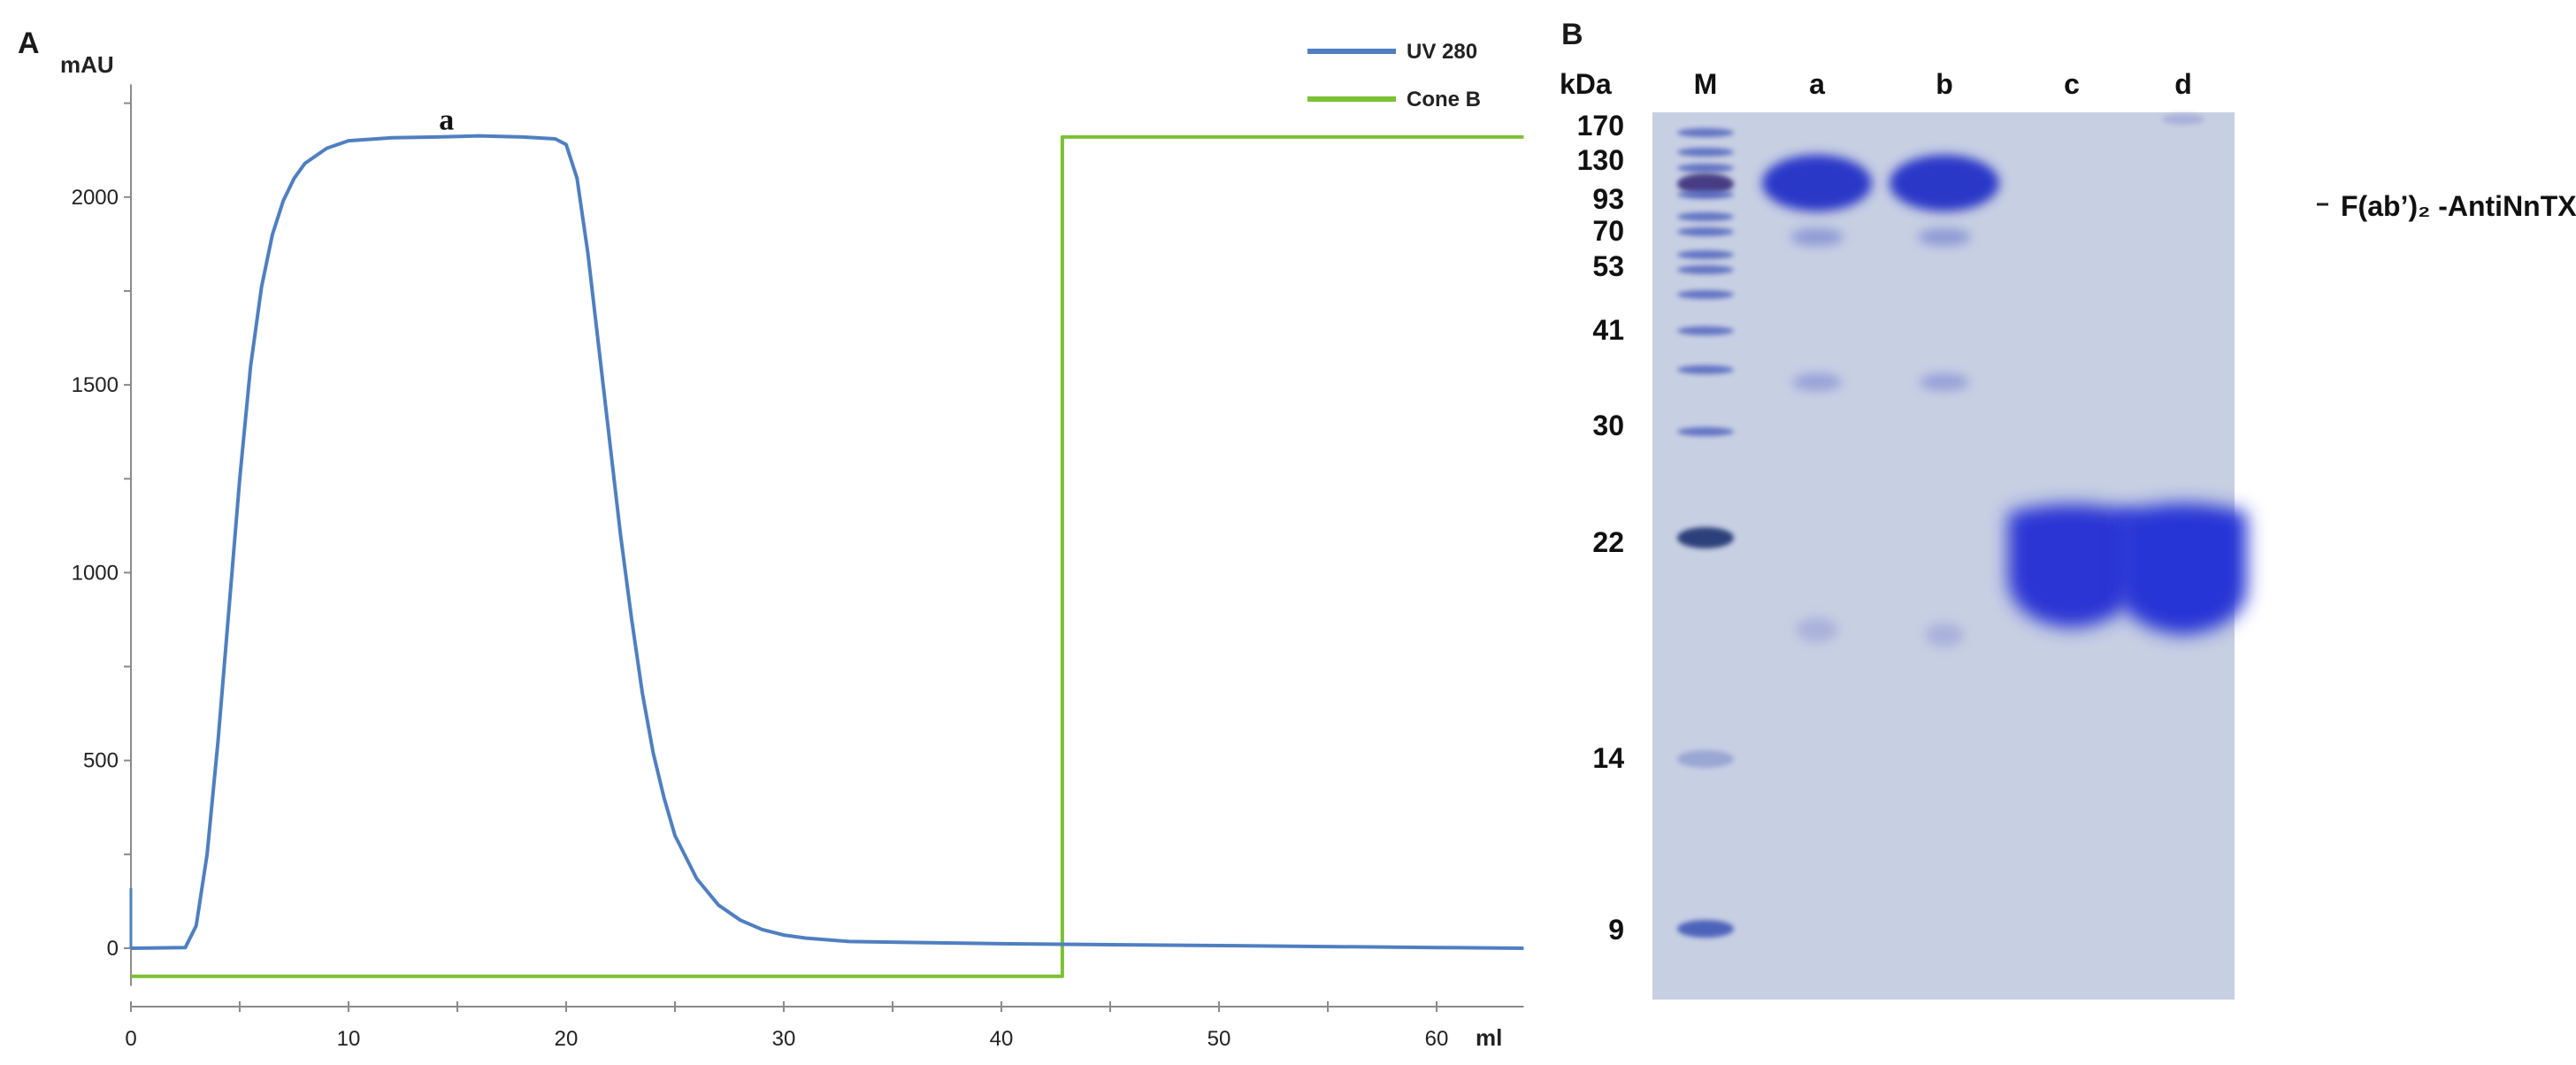 The width and height of the screenshot is (2576, 1065). Describe the element at coordinates (1442, 52) in the screenshot. I see `legend-label-uv280: UV 280` at that location.